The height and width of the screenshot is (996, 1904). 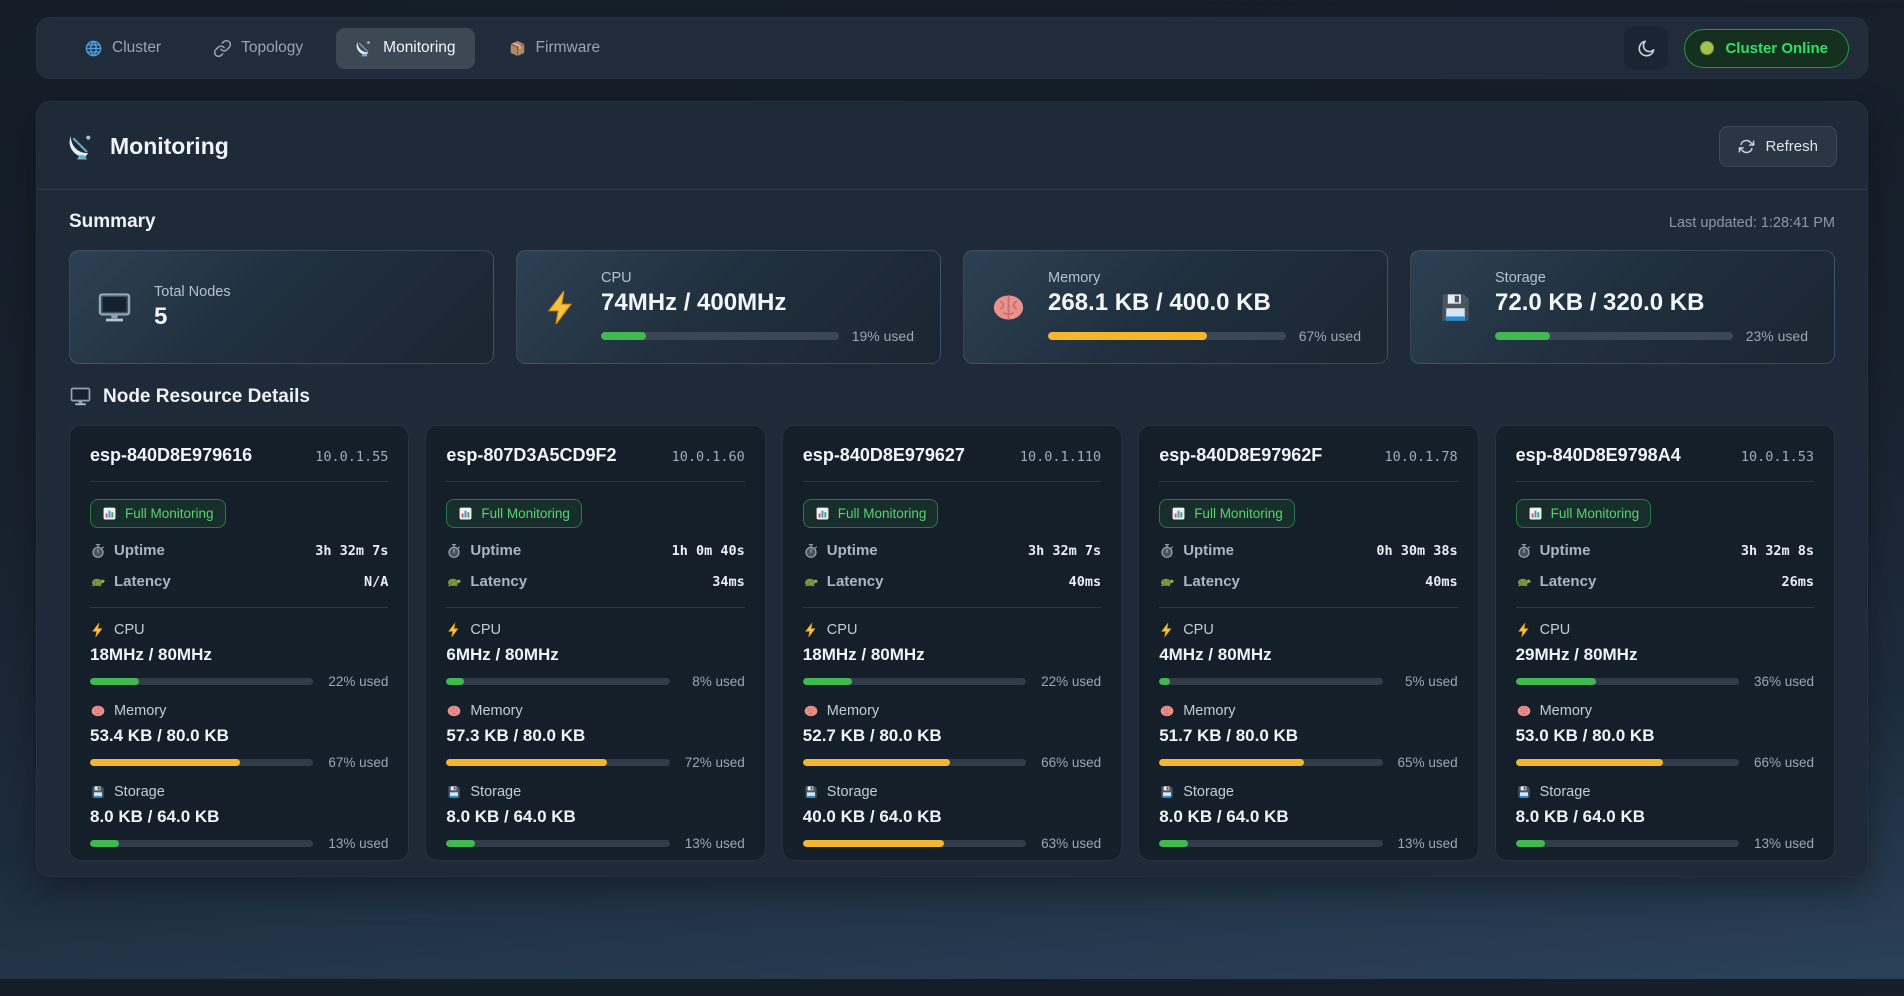 What do you see at coordinates (239, 762) in the screenshot?
I see `progress-bar-row: 67% used` at bounding box center [239, 762].